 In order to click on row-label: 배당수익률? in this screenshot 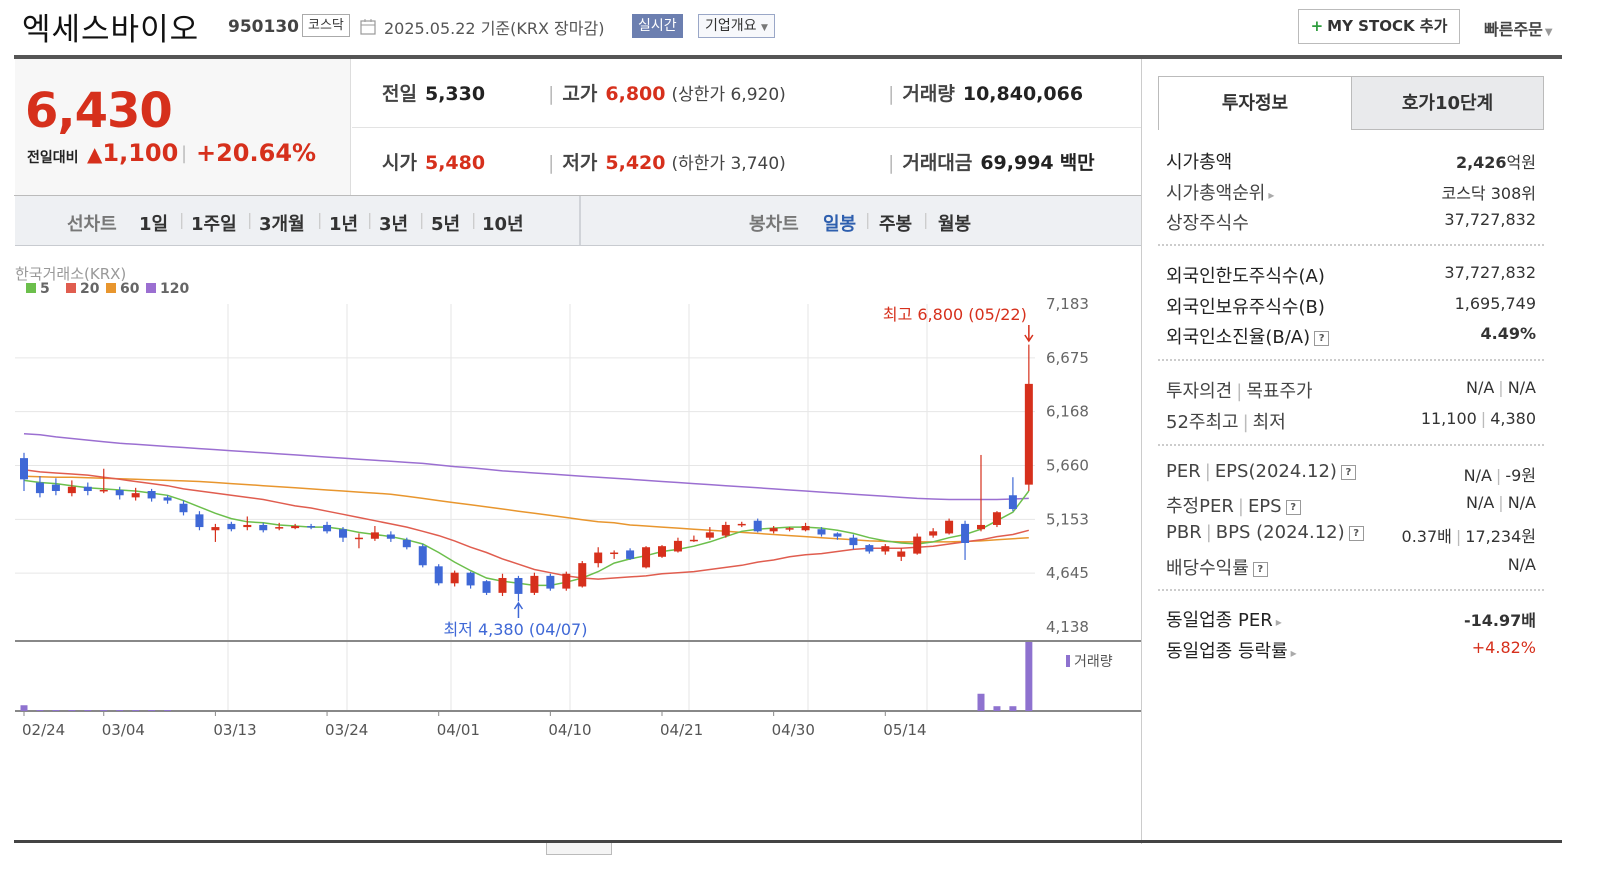, I will do `click(1217, 567)`.